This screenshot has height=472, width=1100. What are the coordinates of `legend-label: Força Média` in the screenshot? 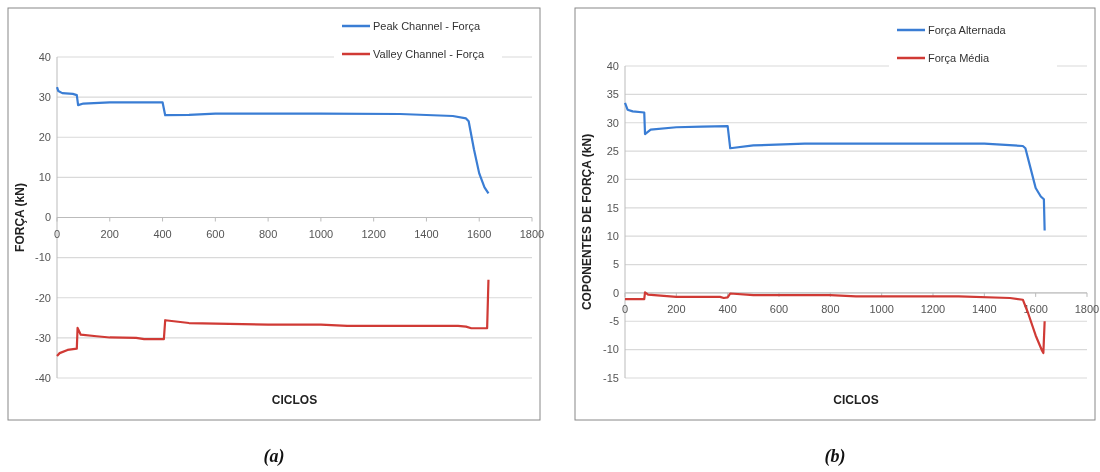 It's located at (959, 57).